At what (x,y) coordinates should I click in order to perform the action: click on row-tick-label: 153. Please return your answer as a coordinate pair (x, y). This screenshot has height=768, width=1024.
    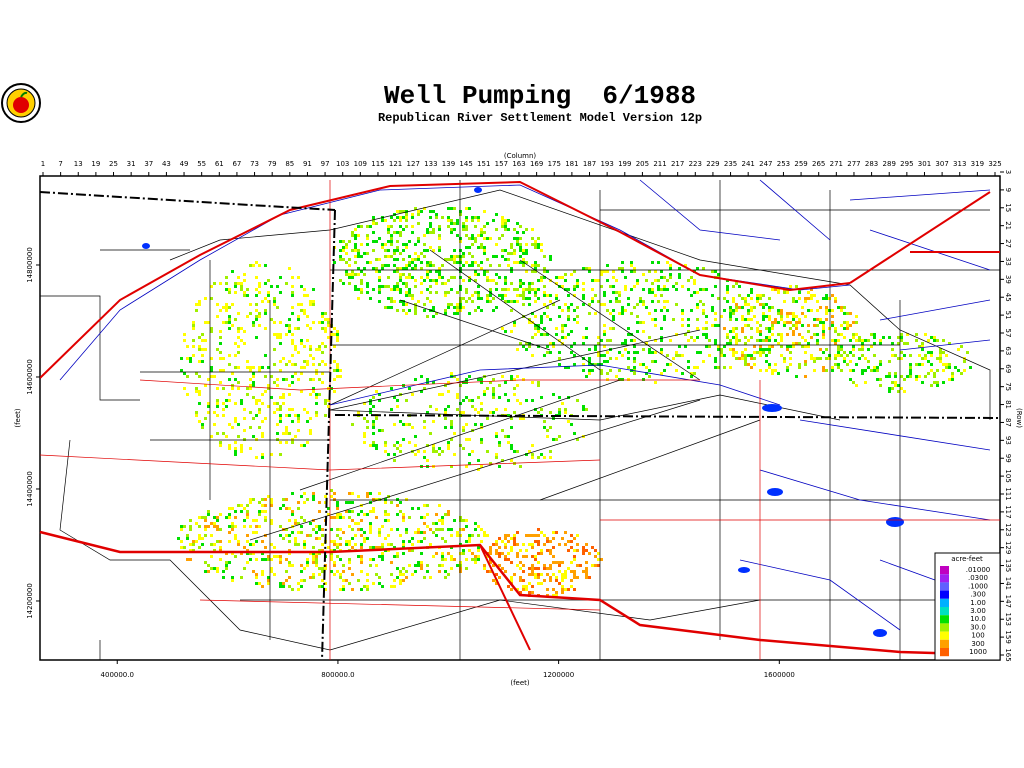
    Looking at the image, I should click on (1008, 619).